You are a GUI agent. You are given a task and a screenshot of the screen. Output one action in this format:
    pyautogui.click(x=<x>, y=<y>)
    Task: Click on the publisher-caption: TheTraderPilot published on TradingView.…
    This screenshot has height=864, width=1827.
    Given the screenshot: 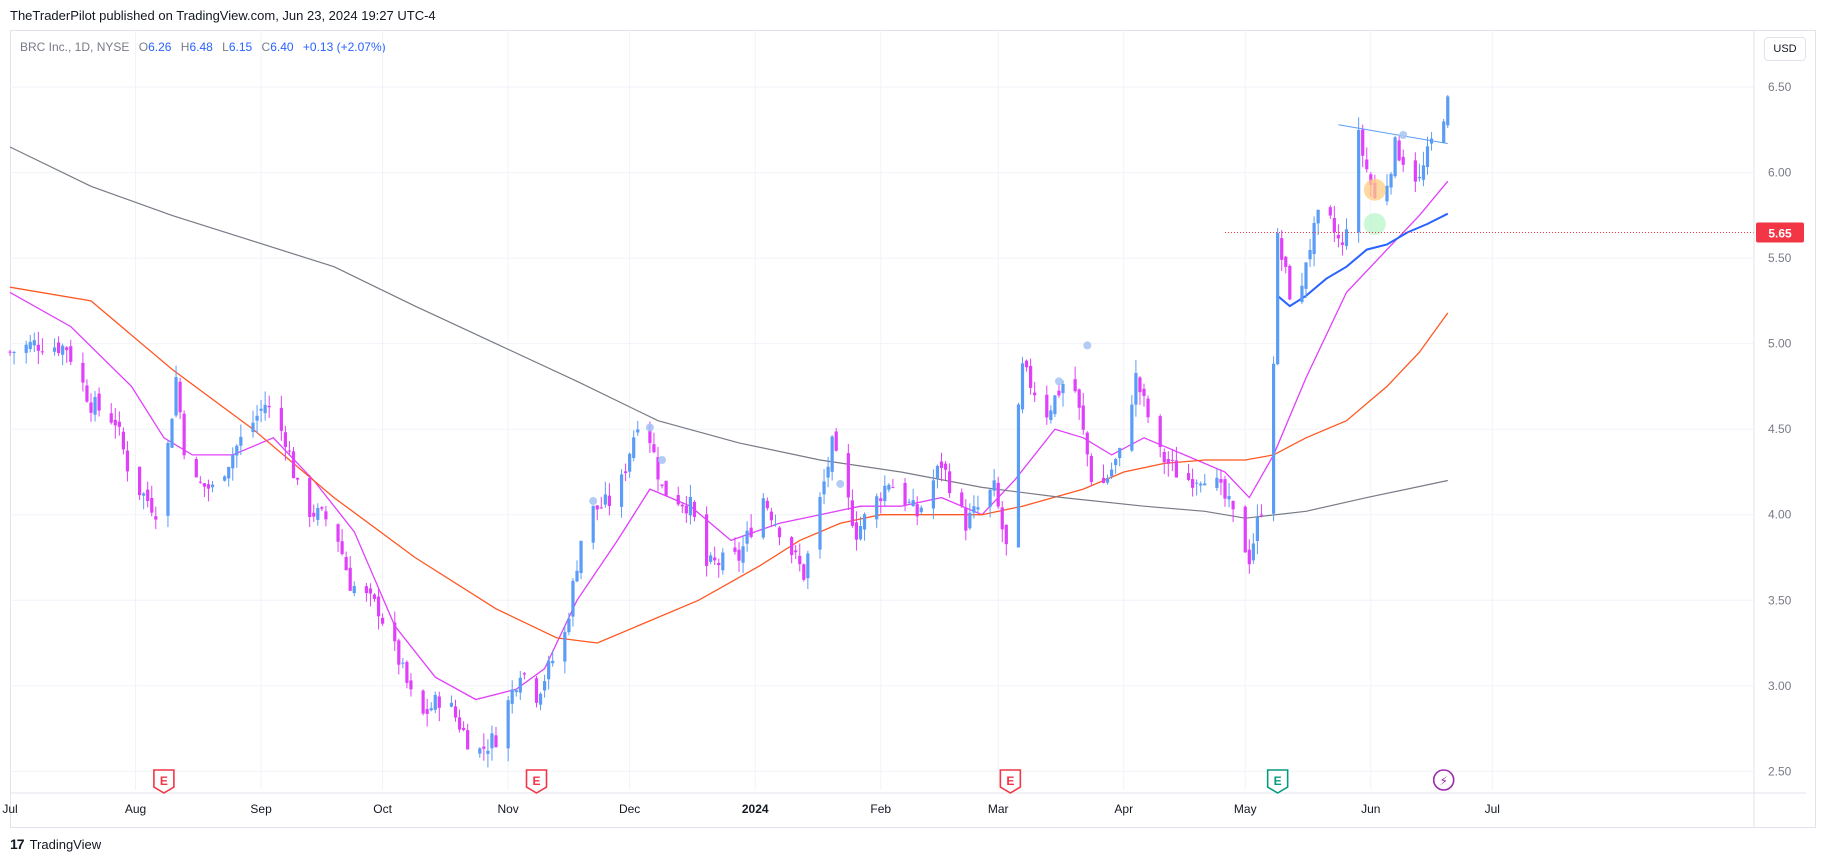 What is the action you would take?
    pyautogui.click(x=223, y=15)
    